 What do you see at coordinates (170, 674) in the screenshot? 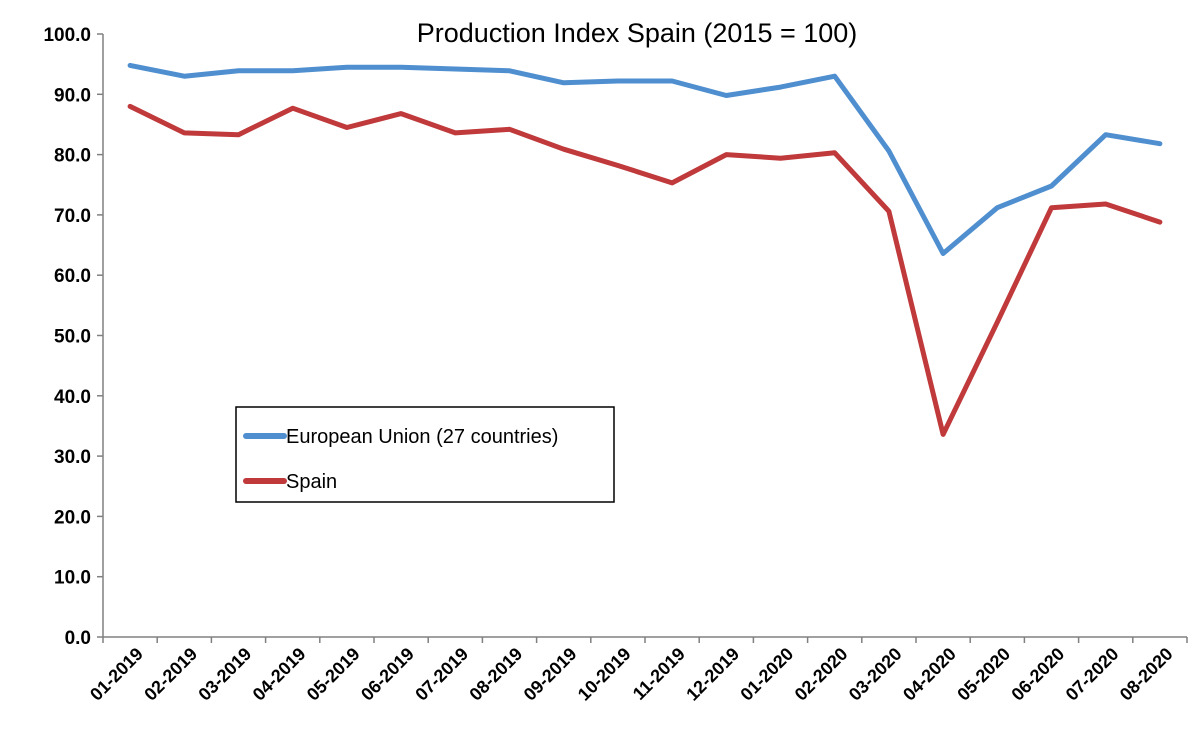
I see `x-tick-label: 02-2019` at bounding box center [170, 674].